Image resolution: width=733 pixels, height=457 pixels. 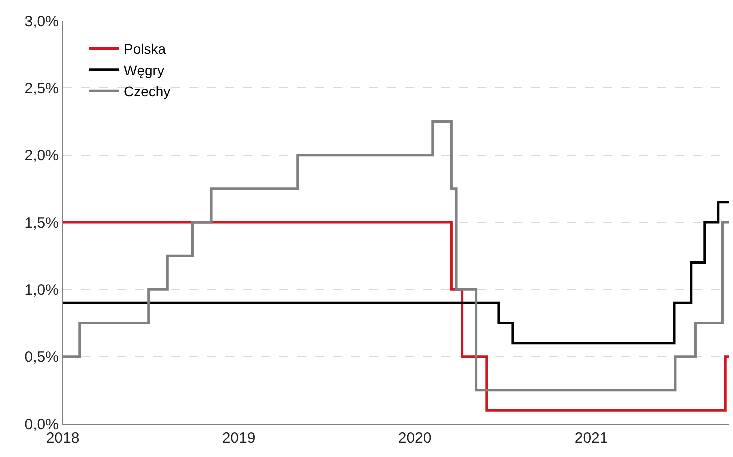 I want to click on legend-label: Polska, so click(x=145, y=49).